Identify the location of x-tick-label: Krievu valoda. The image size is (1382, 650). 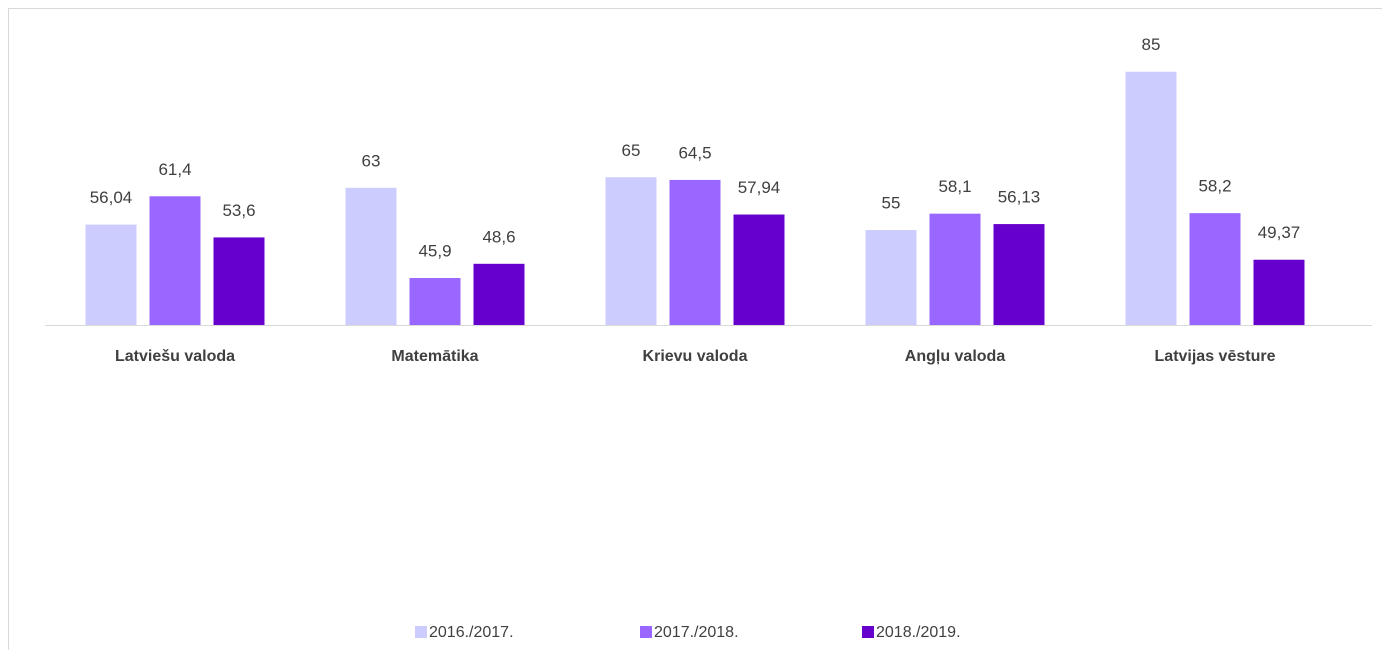
(695, 356).